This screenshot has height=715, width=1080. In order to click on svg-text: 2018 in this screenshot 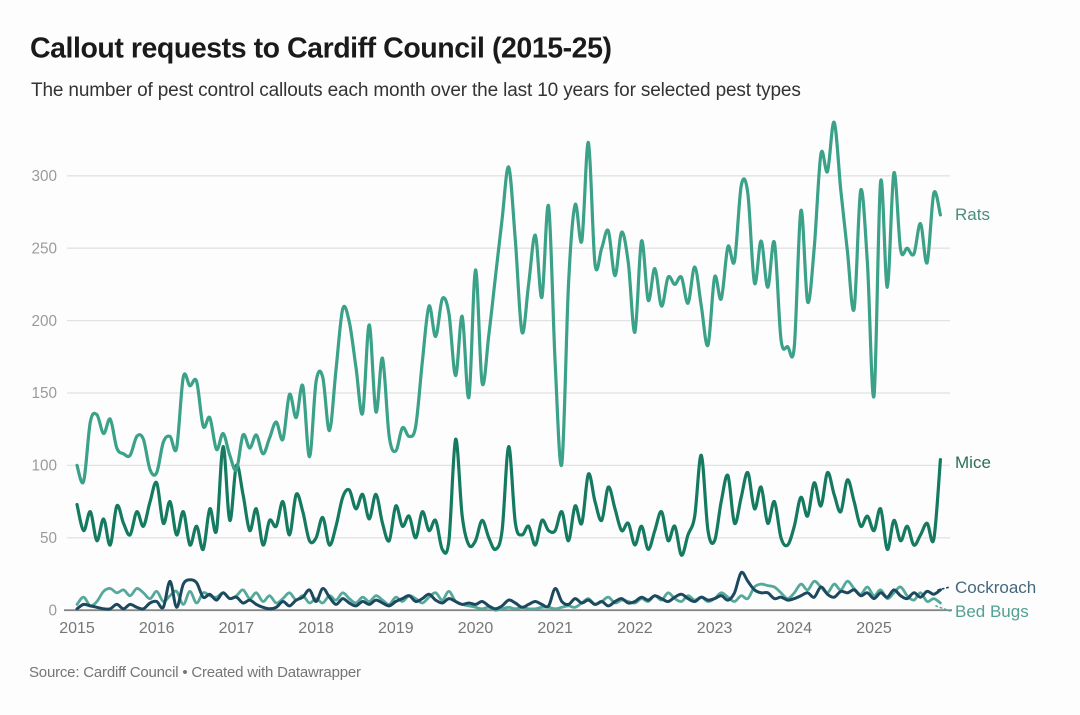, I will do `click(316, 628)`.